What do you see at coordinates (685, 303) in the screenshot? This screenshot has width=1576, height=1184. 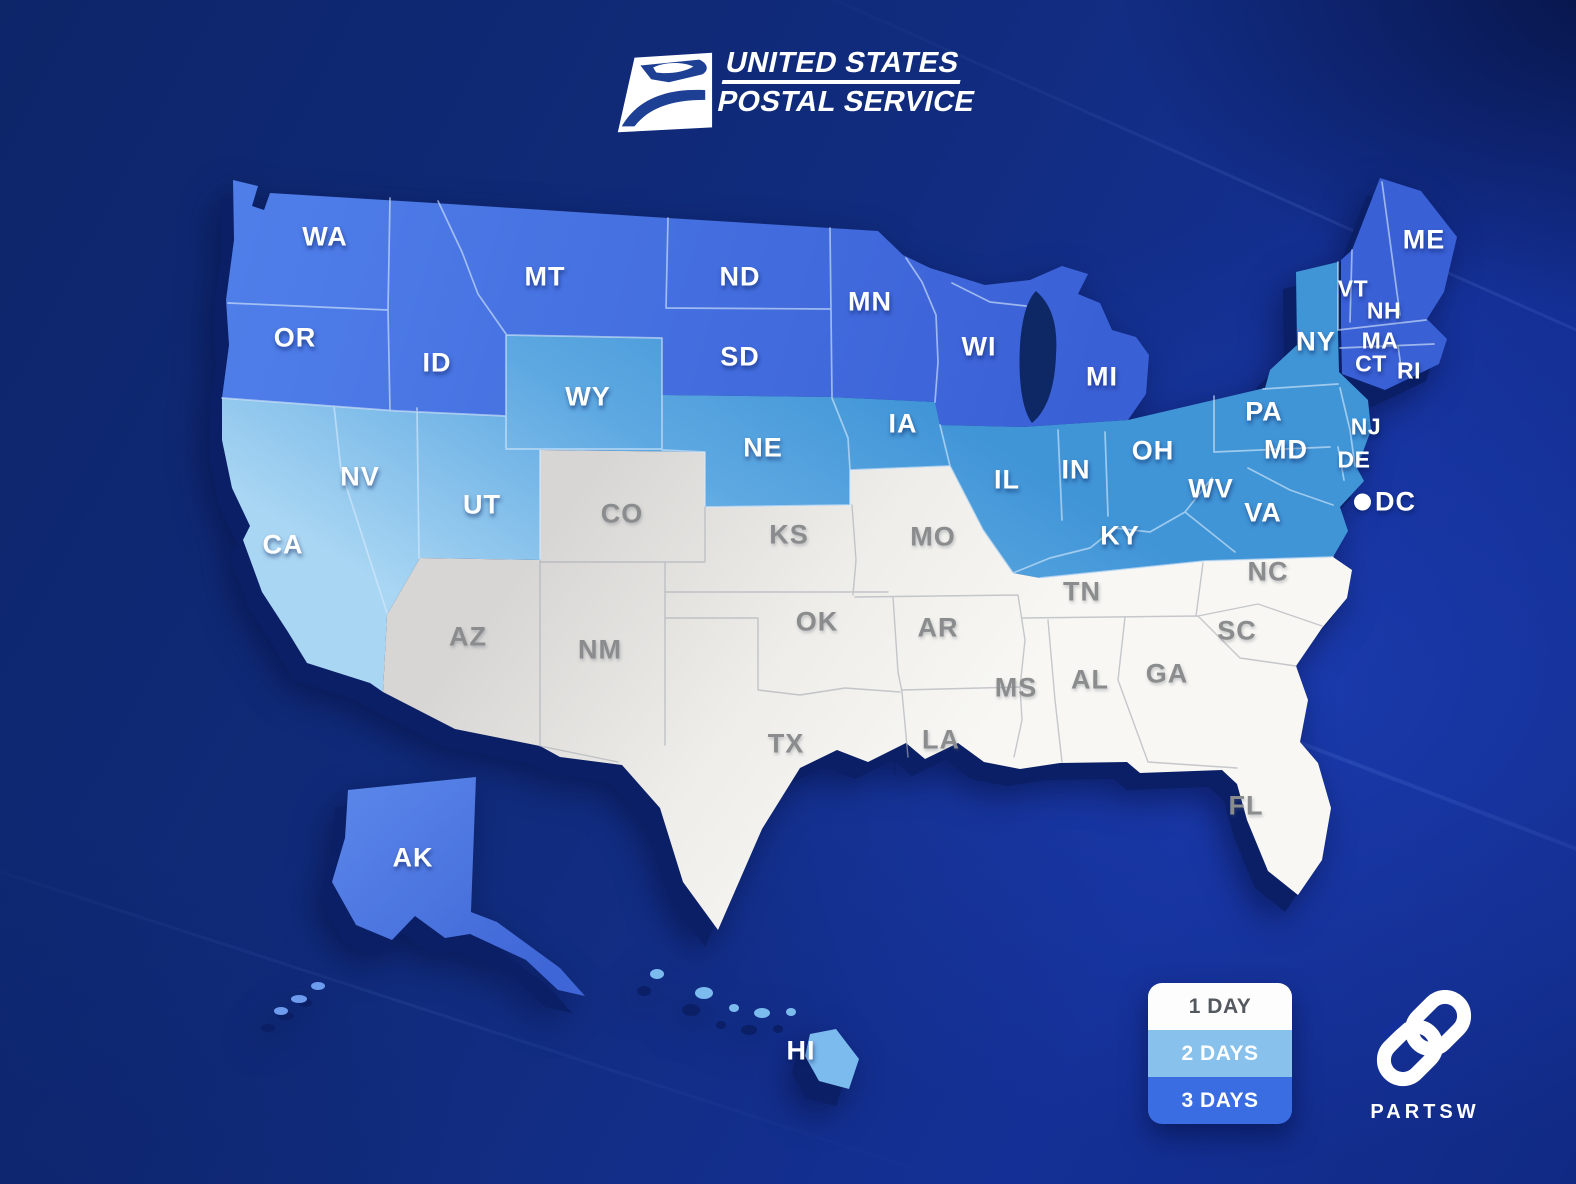 I see `zone-3-days-west-region` at bounding box center [685, 303].